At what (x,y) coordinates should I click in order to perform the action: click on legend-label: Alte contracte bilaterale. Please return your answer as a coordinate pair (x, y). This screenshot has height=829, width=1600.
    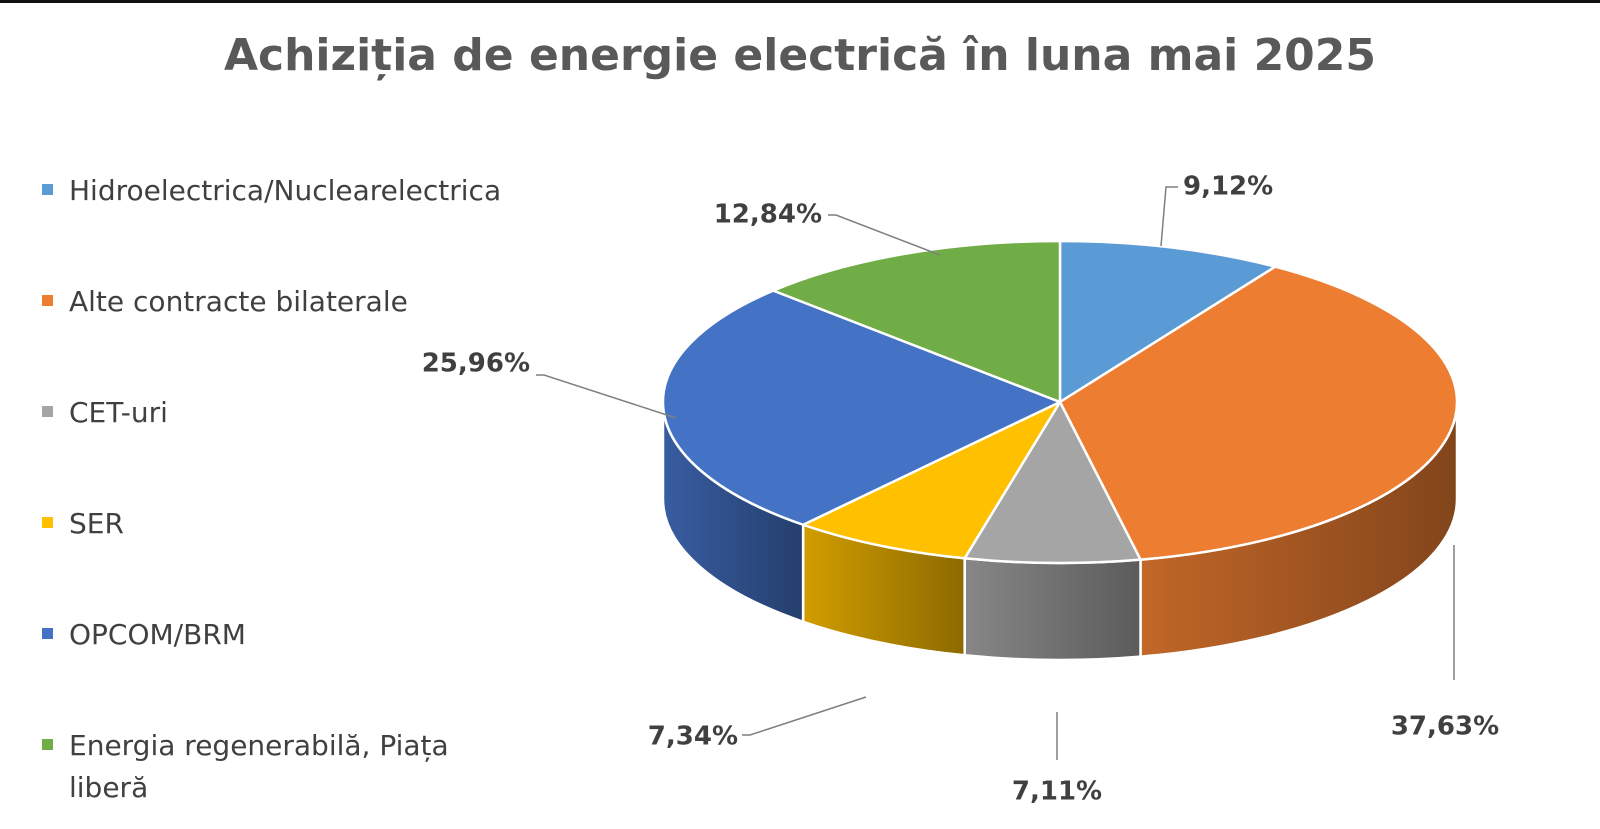
    Looking at the image, I should click on (238, 301).